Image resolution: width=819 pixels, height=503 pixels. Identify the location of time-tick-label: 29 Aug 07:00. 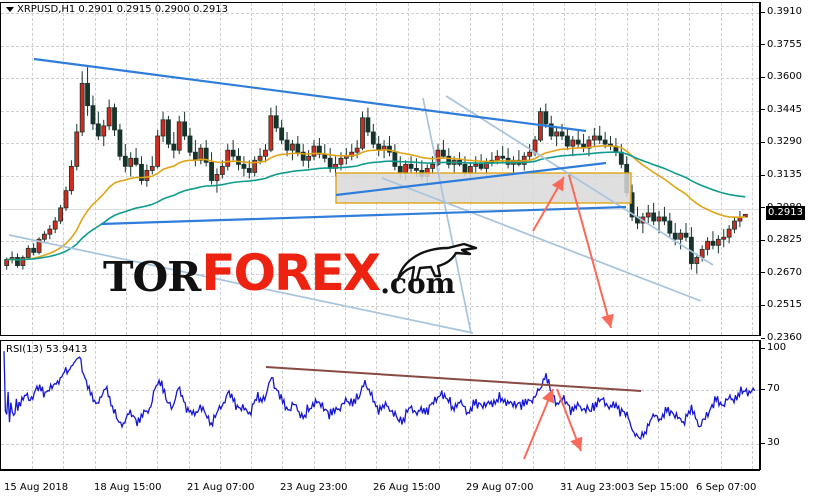
(500, 487).